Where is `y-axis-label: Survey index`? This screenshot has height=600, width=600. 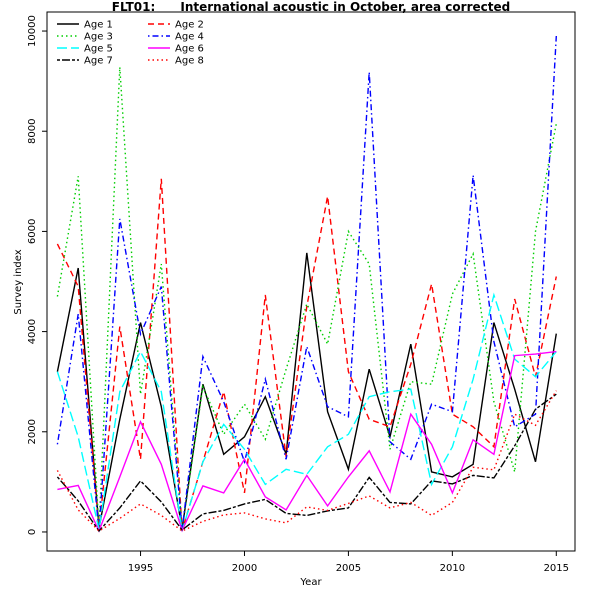 y-axis-label: Survey index is located at coordinates (18, 281).